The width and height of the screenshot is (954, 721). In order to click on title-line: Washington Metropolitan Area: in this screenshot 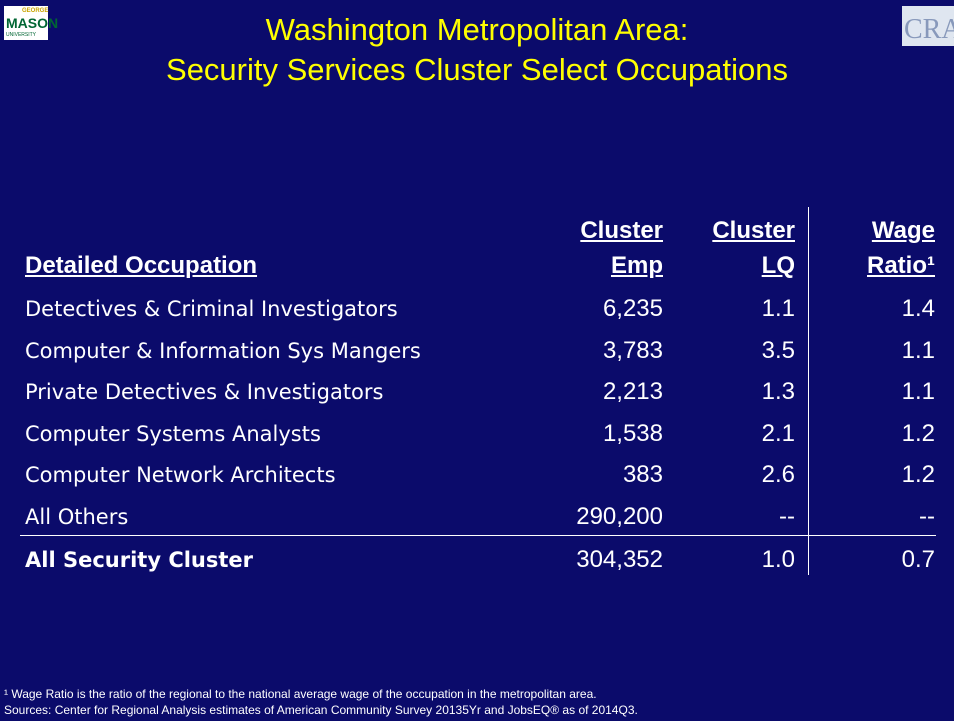, I will do `click(477, 29)`.